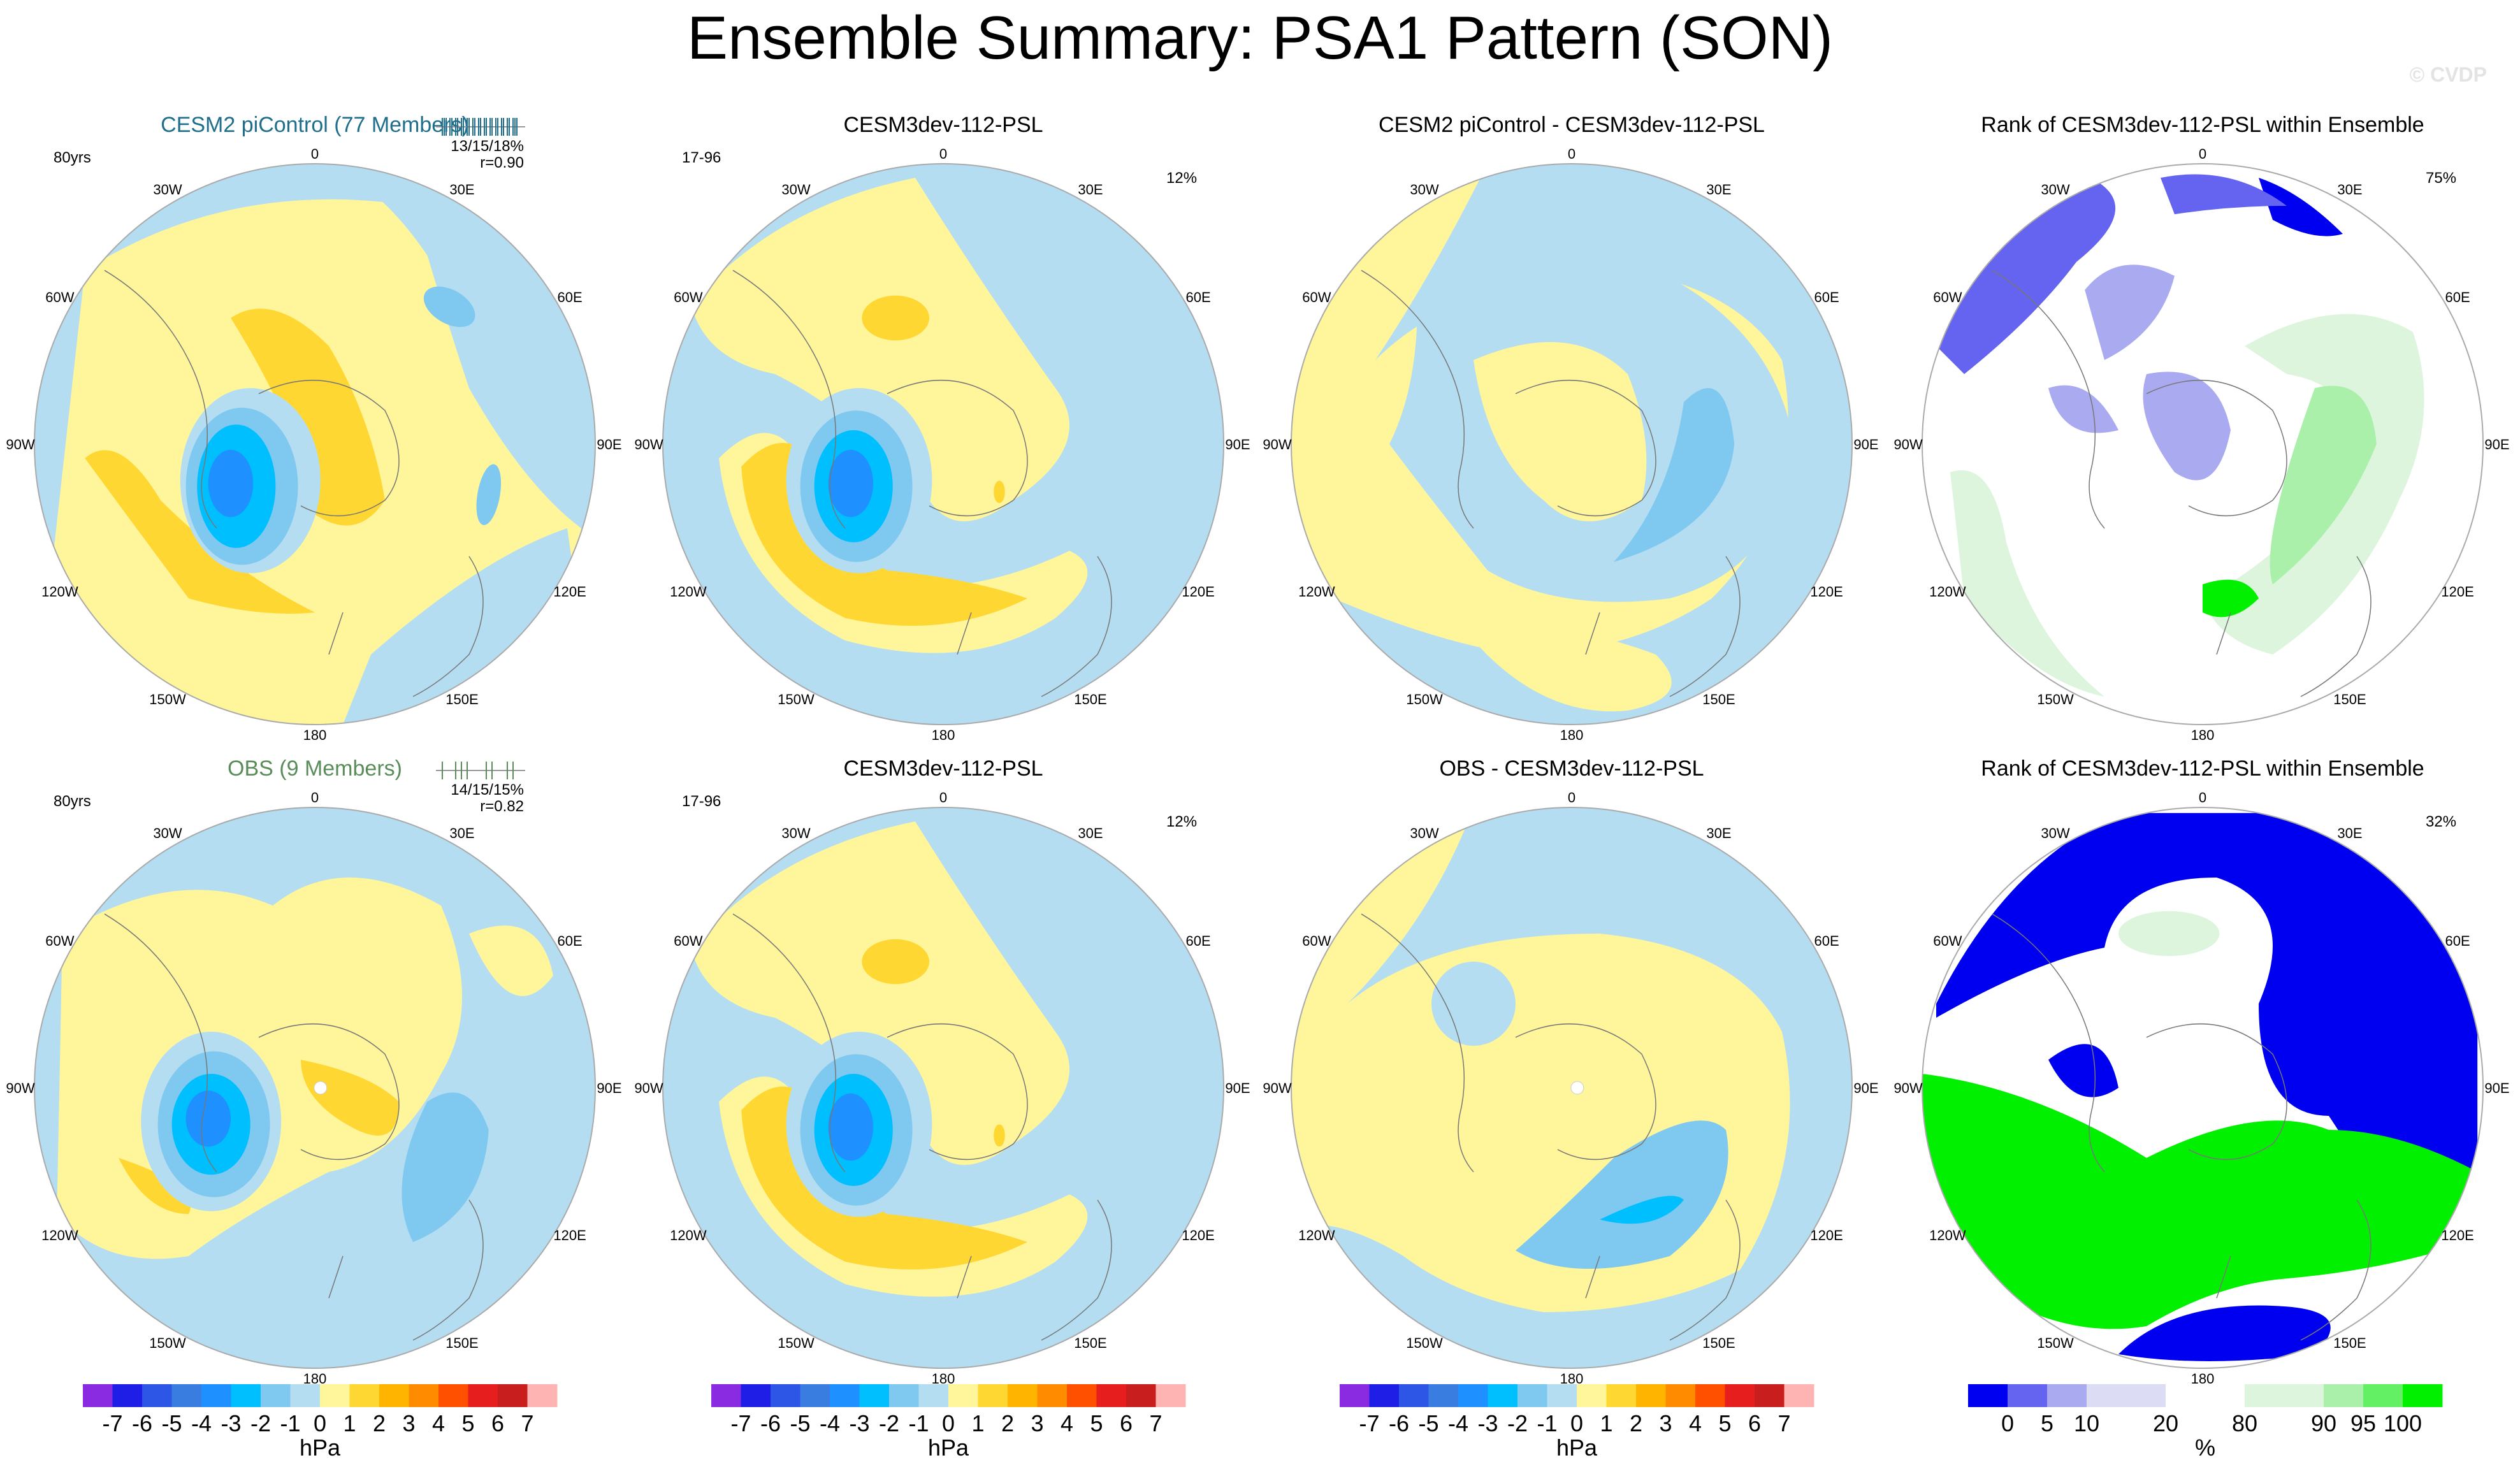 The image size is (2520, 1467). Describe the element at coordinates (2244, 1423) in the screenshot. I see `colorbar-label: 80` at that location.